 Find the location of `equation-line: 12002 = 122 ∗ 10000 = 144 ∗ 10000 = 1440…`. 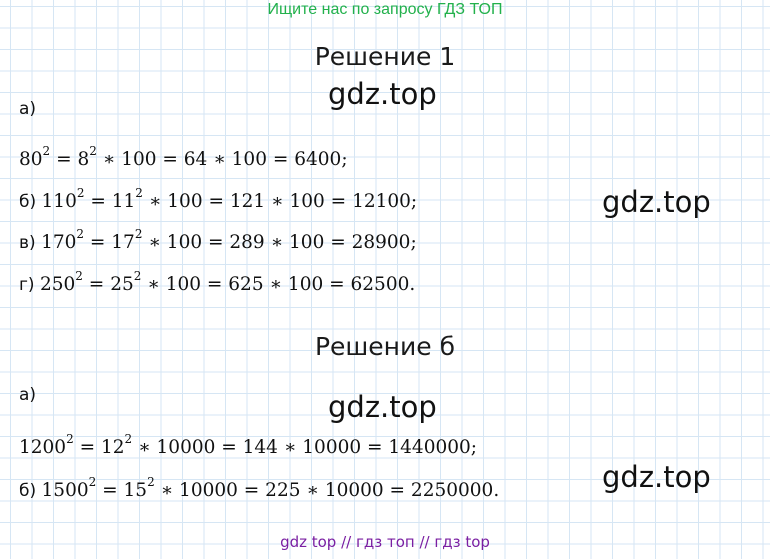

equation-line: 12002 = 122 ∗ 10000 = 144 ∗ 10000 = 1440… is located at coordinates (248, 444).